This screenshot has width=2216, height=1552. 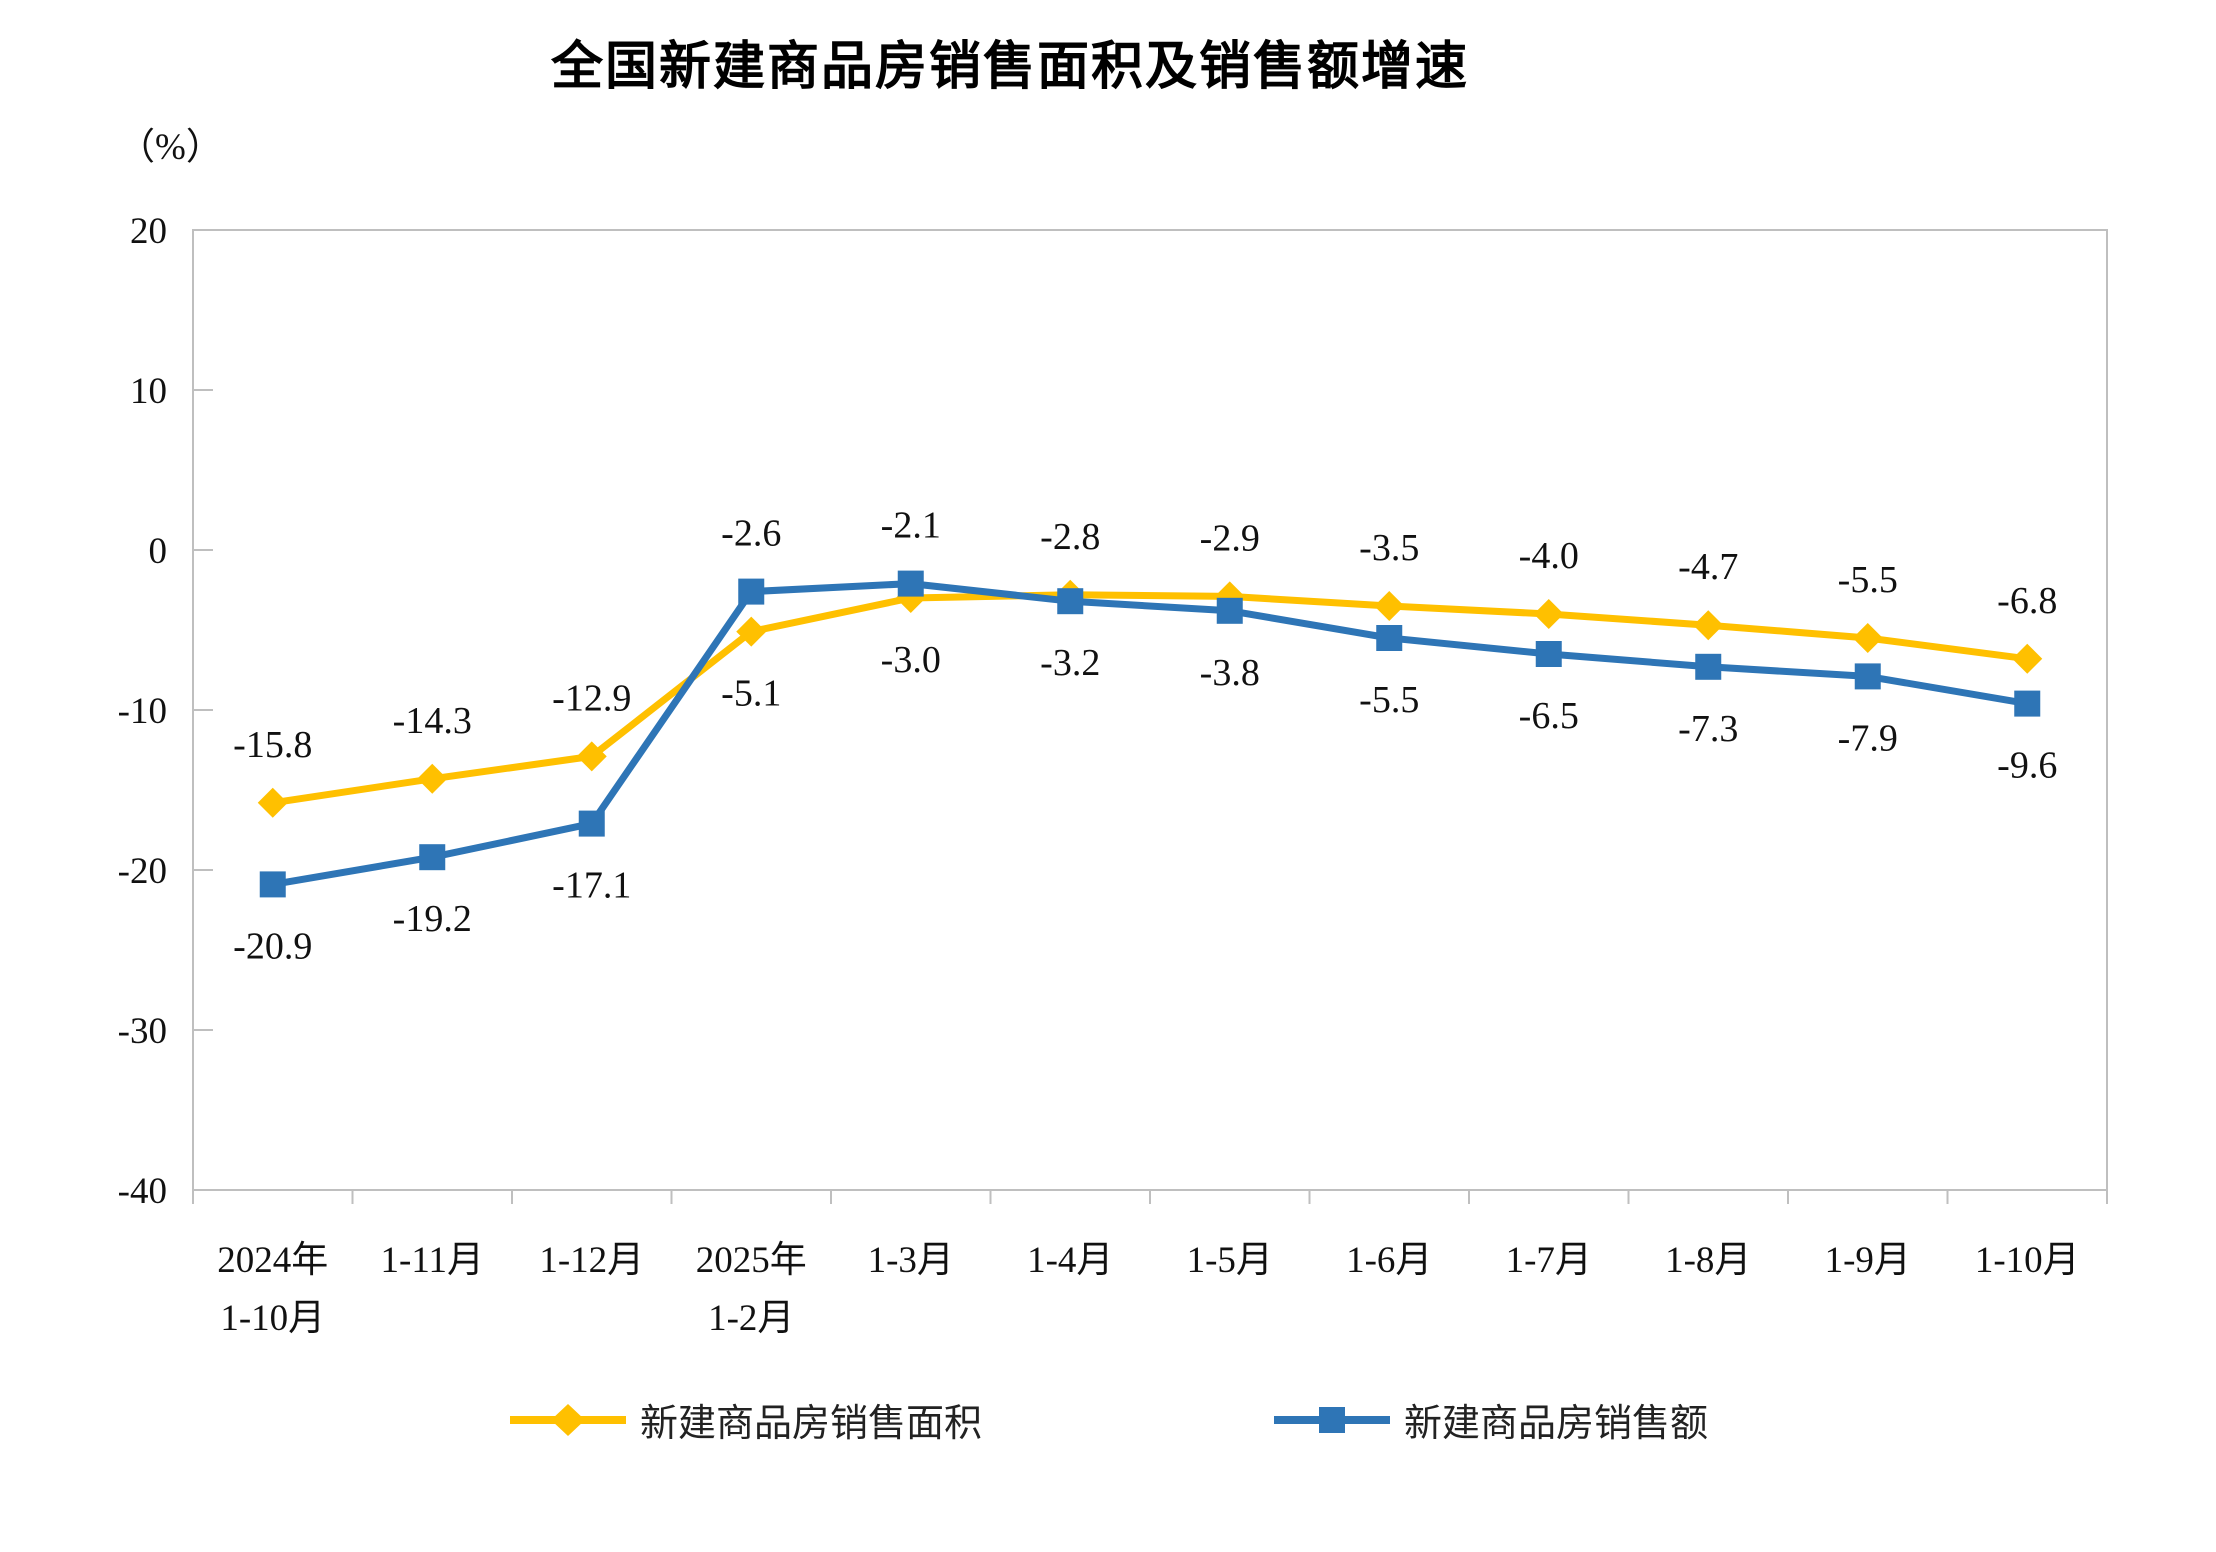 I want to click on svg-text: 1-7月, so click(x=1549, y=1260).